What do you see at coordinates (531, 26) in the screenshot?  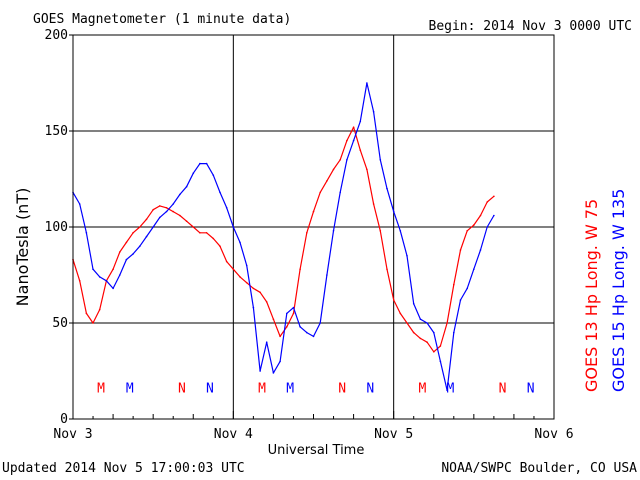 I see `begin-time: Begin: 2014 Nov 3 0000 UTC` at bounding box center [531, 26].